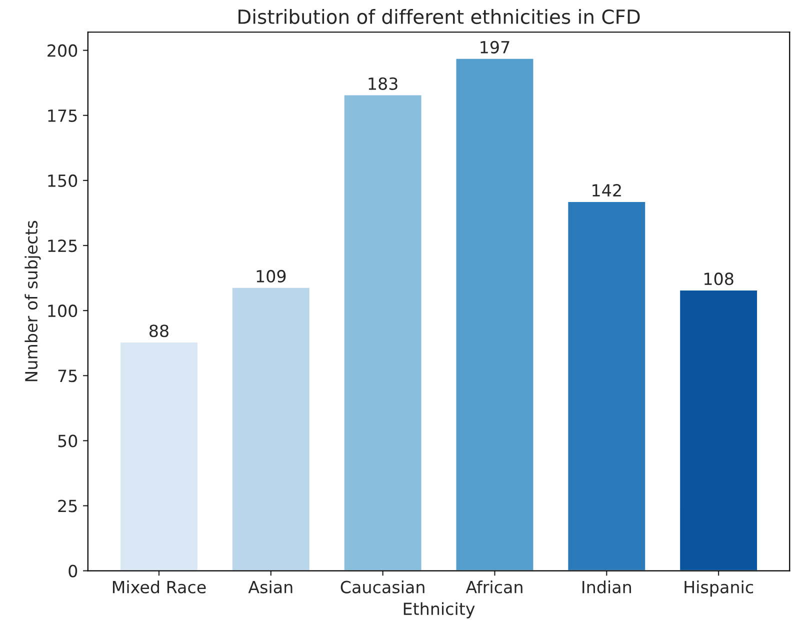 This screenshot has height=630, width=792. Describe the element at coordinates (63, 181) in the screenshot. I see `y-tick-label: 150` at that location.